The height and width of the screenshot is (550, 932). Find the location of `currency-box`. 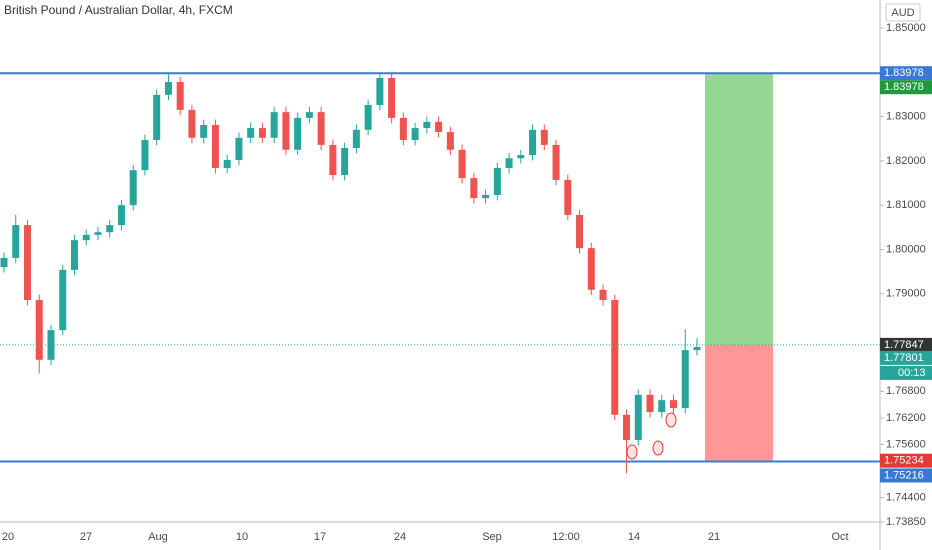

currency-box is located at coordinates (903, 12).